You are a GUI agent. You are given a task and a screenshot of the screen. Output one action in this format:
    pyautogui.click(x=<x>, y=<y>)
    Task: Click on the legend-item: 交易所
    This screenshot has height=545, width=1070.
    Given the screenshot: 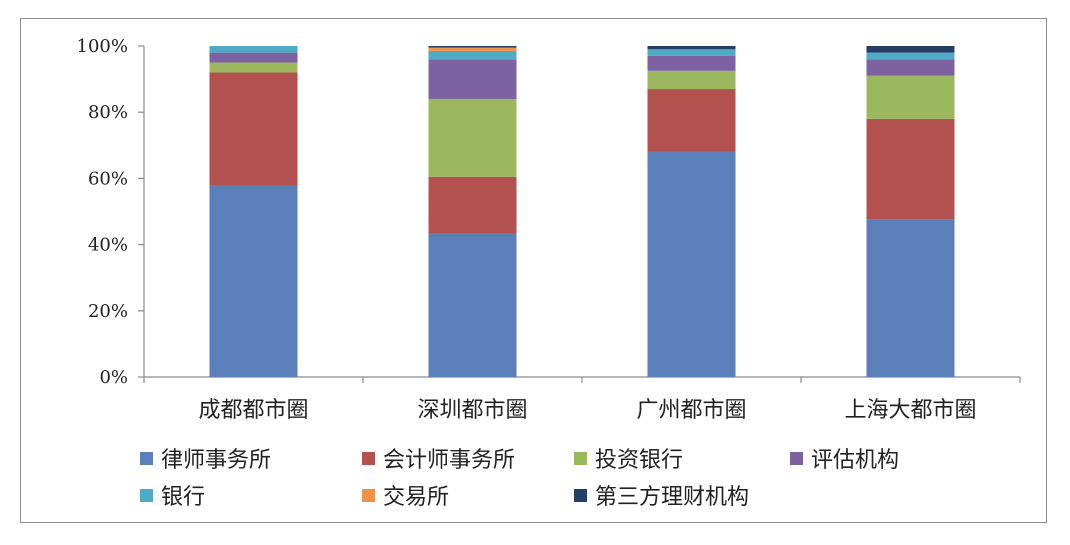 What is the action you would take?
    pyautogui.click(x=405, y=495)
    